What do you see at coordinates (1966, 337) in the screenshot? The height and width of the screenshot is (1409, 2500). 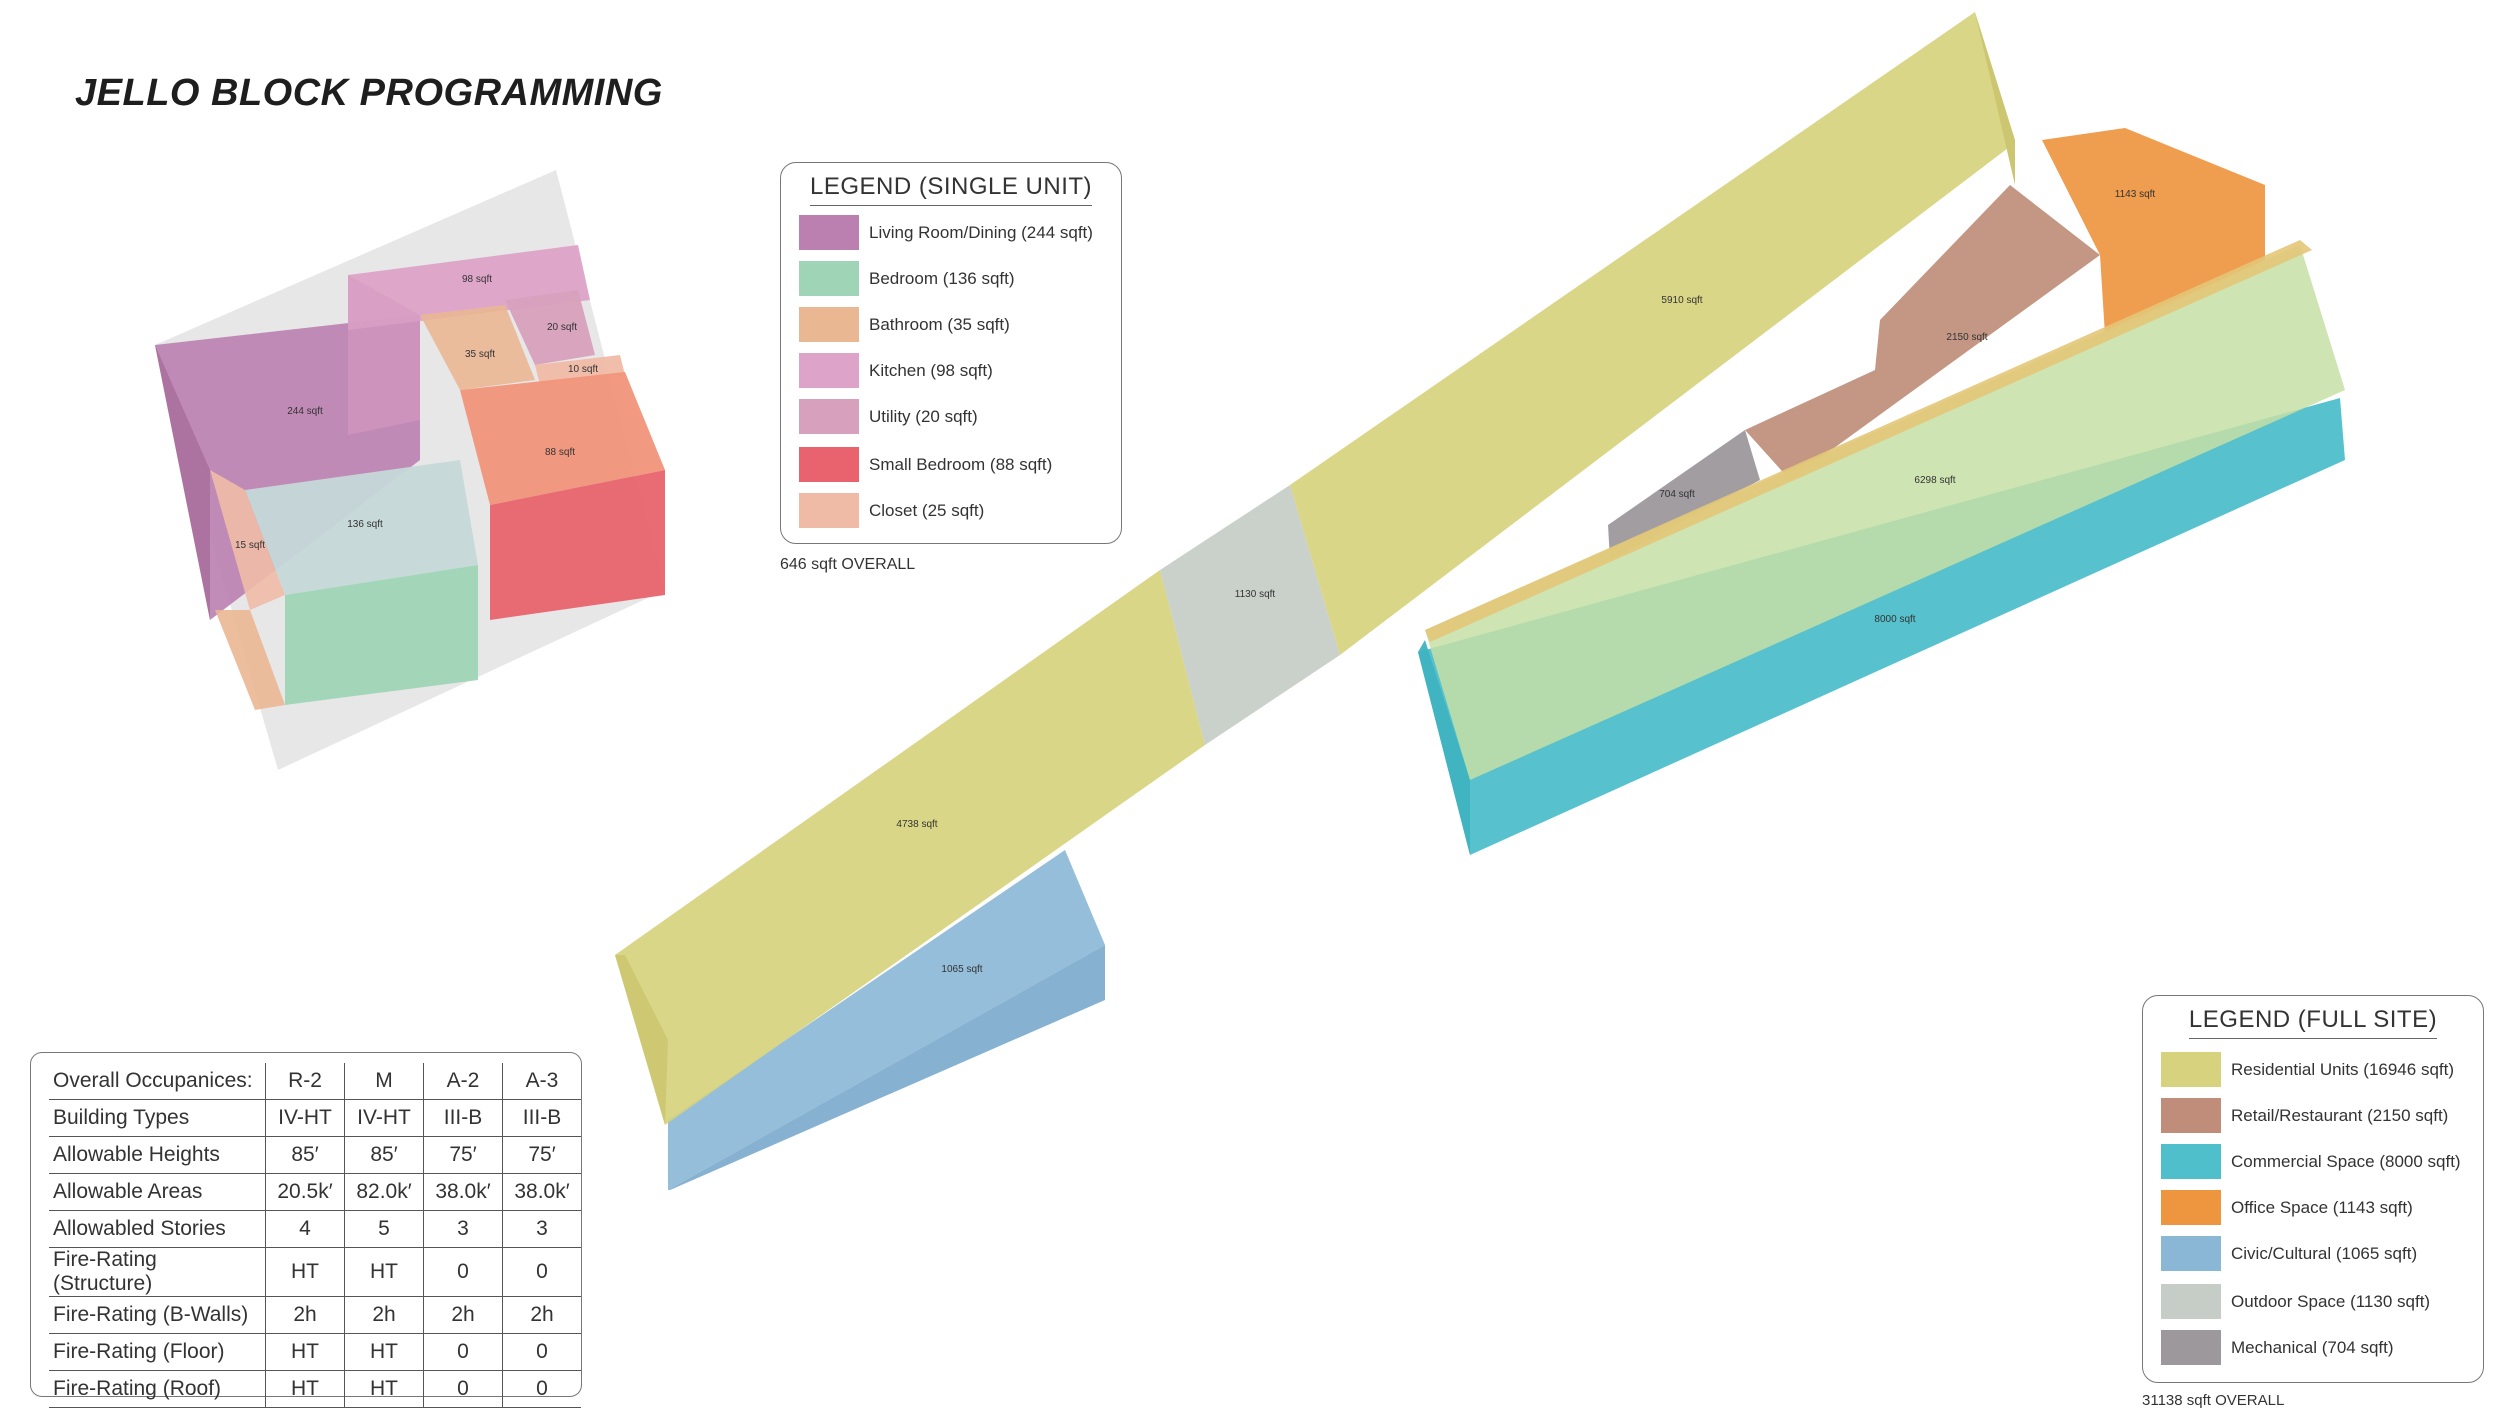 I see `site-label: 2150 sqft` at bounding box center [1966, 337].